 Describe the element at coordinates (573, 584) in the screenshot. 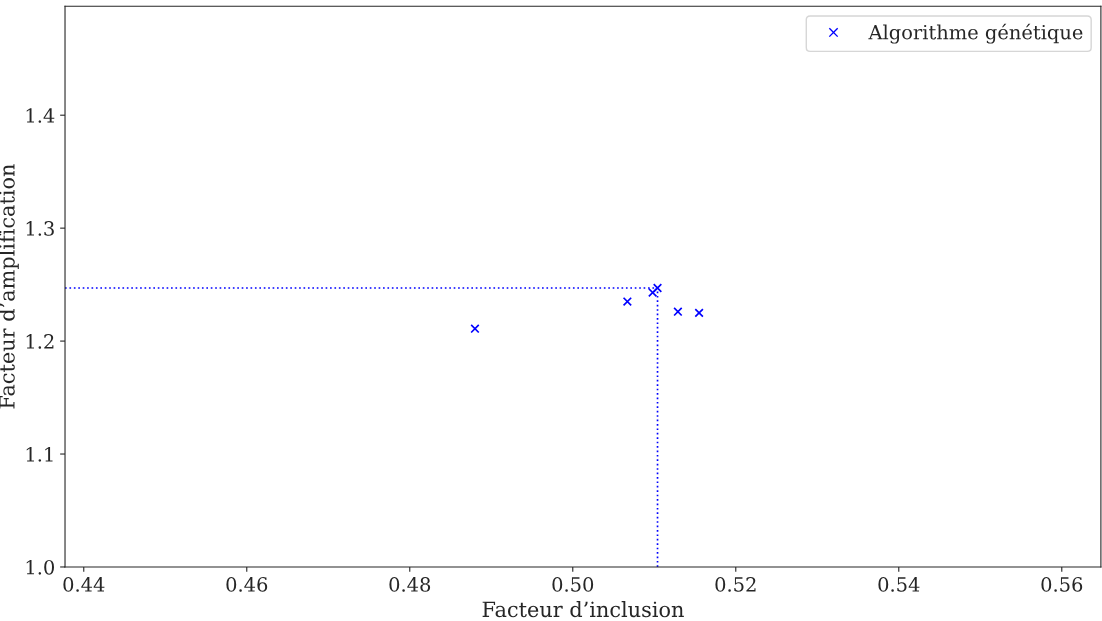

I see `x-tick-label: 0.50` at that location.